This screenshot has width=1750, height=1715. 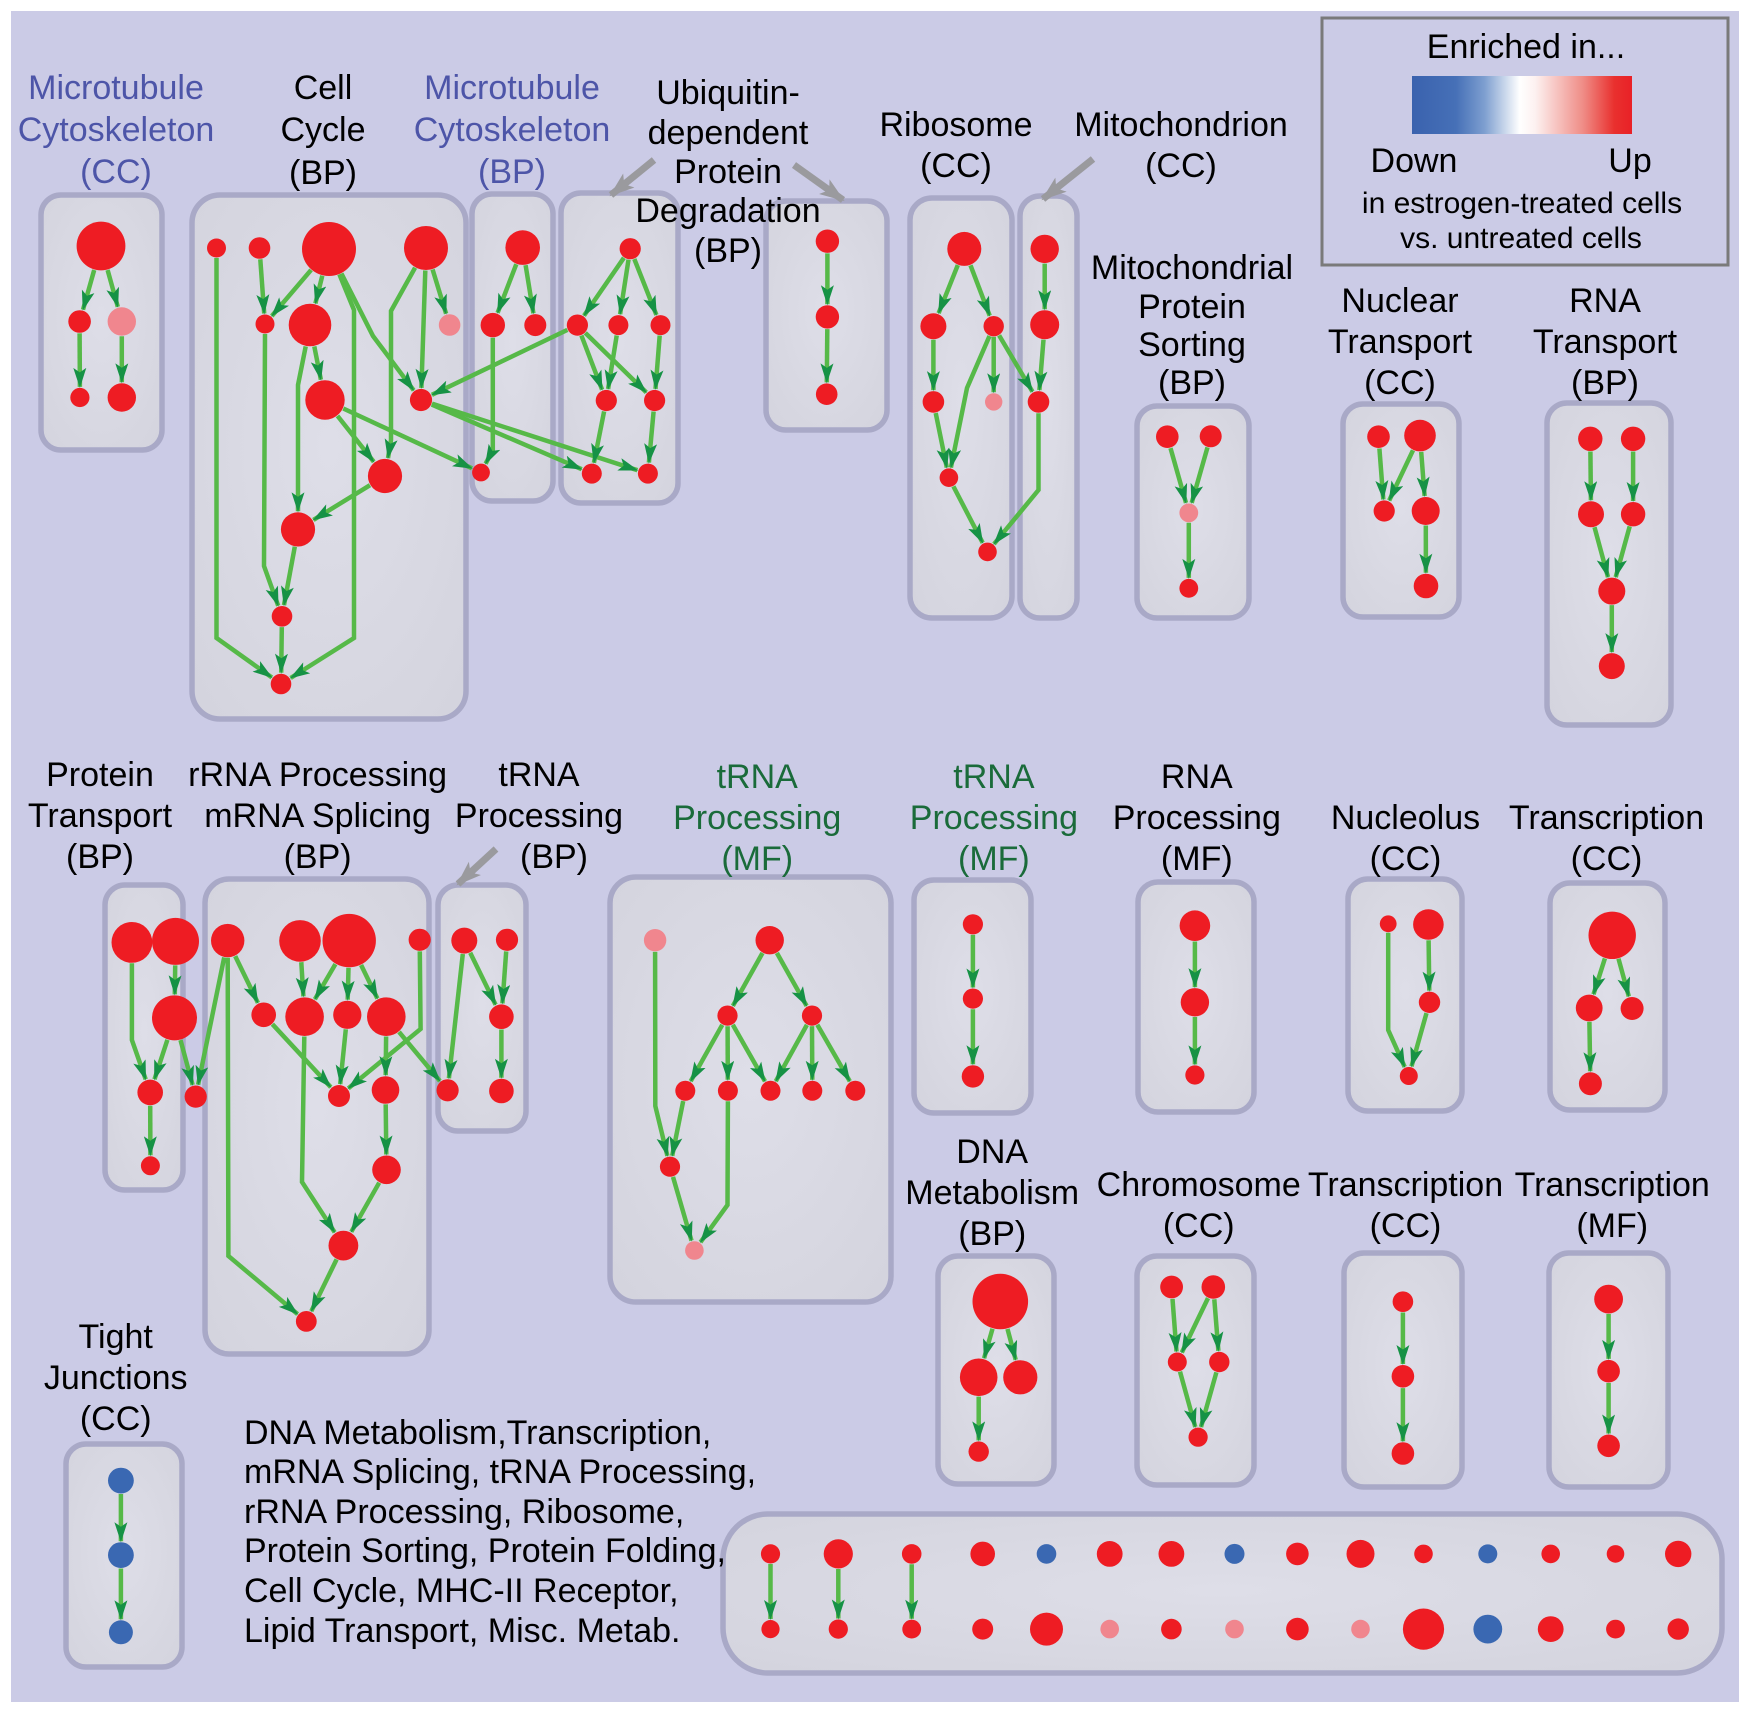 I want to click on svg-text: Cell, so click(x=323, y=88).